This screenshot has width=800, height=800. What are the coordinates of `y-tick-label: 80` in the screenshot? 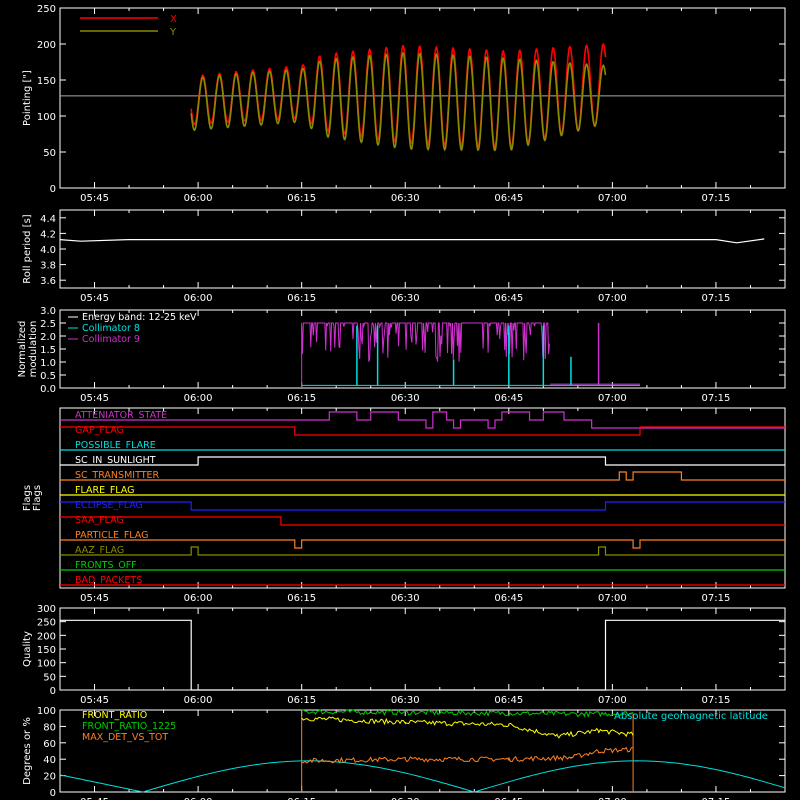 It's located at (49, 727).